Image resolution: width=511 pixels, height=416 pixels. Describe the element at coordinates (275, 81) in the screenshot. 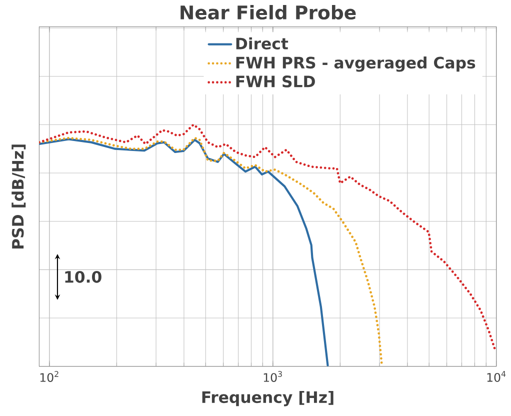

I see `legend-label: FWH SLD` at that location.